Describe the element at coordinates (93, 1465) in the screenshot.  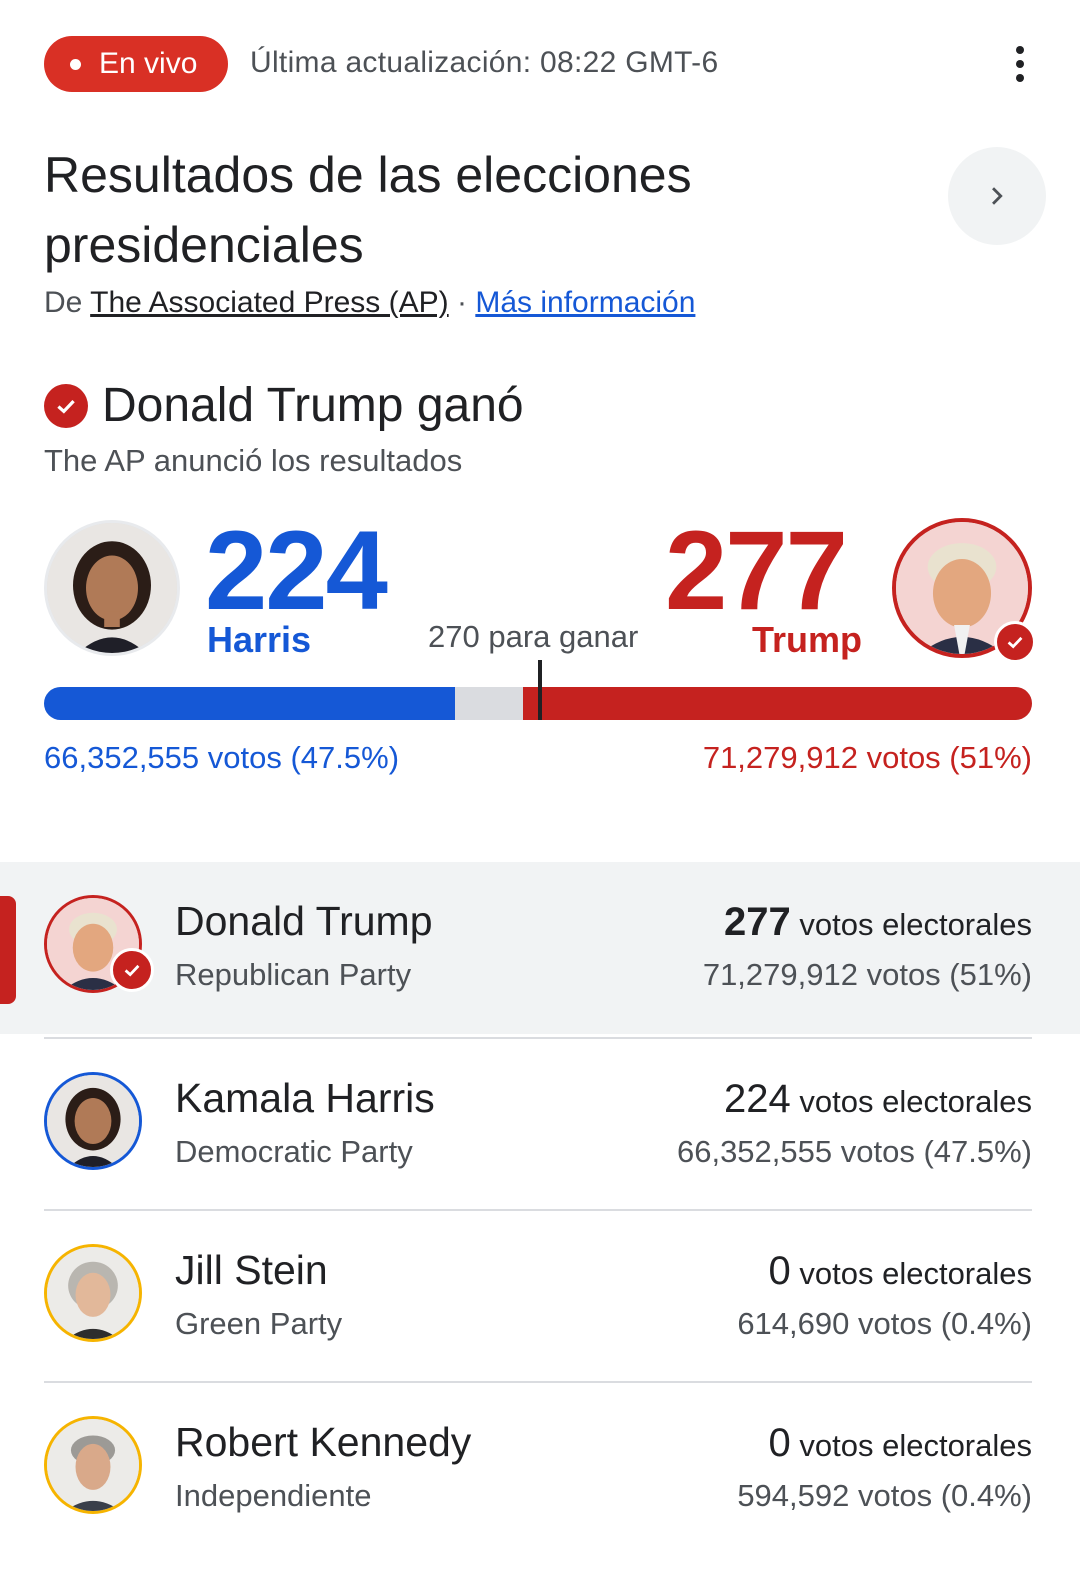
I see `kennedy-list-avatar` at that location.